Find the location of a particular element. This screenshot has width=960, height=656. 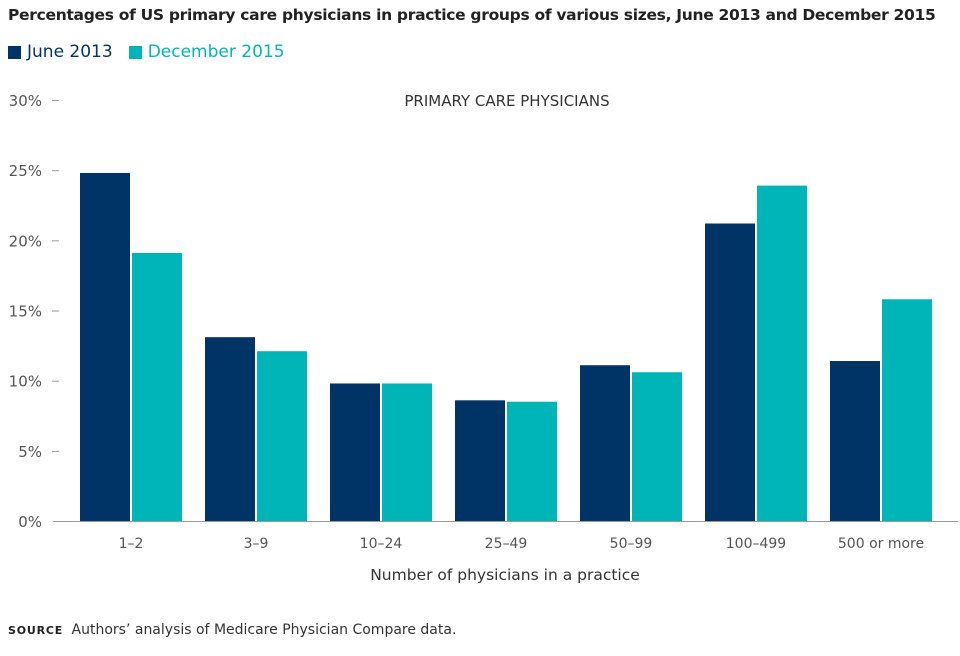

x-axis: 1–2 3–9 10–24 25–49 50–99 100–499 500 or more is located at coordinates (522, 544).